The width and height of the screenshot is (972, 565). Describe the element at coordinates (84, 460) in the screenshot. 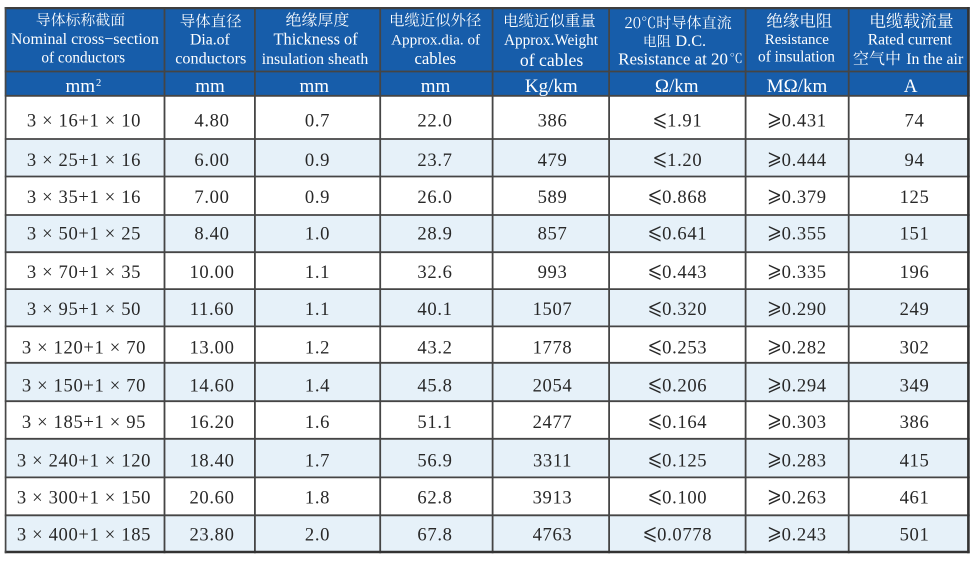

I see `svg-text: 3 × 240+1 × 120` at that location.